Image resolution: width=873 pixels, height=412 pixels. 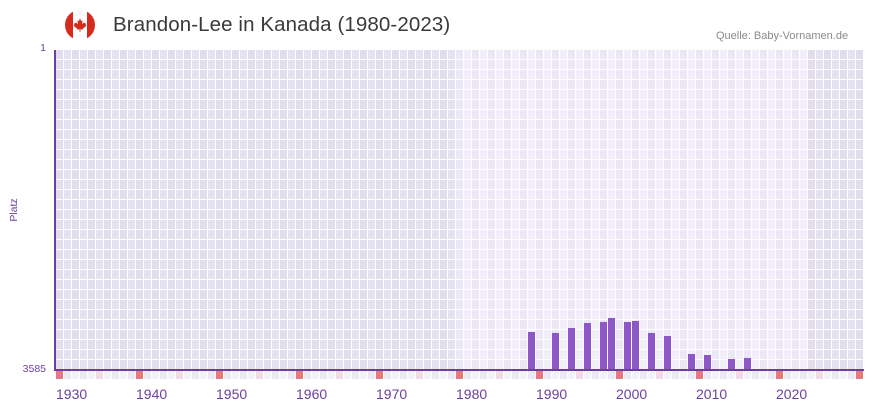 What do you see at coordinates (34, 369) in the screenshot?
I see `y-tick-label-bottom: 3585` at bounding box center [34, 369].